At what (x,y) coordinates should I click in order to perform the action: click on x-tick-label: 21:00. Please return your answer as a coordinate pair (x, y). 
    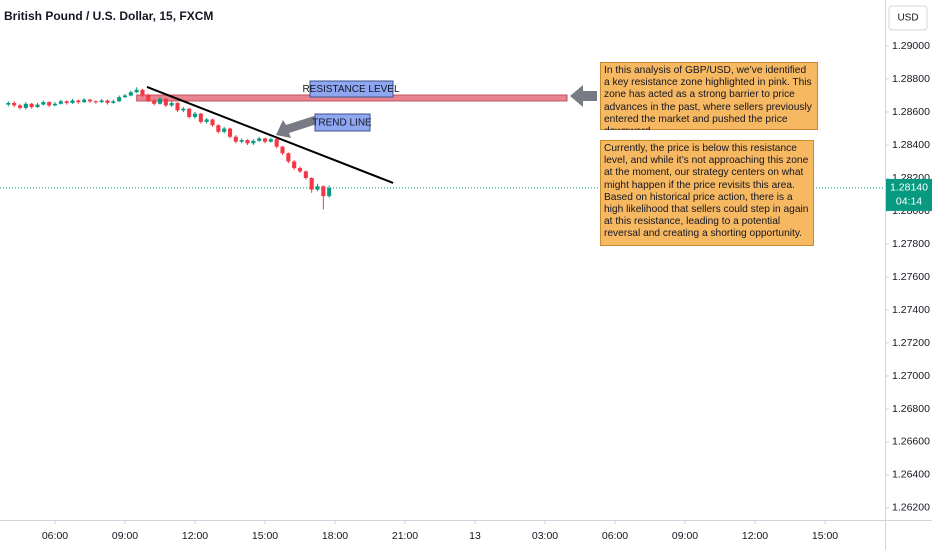
    Looking at the image, I should click on (405, 536).